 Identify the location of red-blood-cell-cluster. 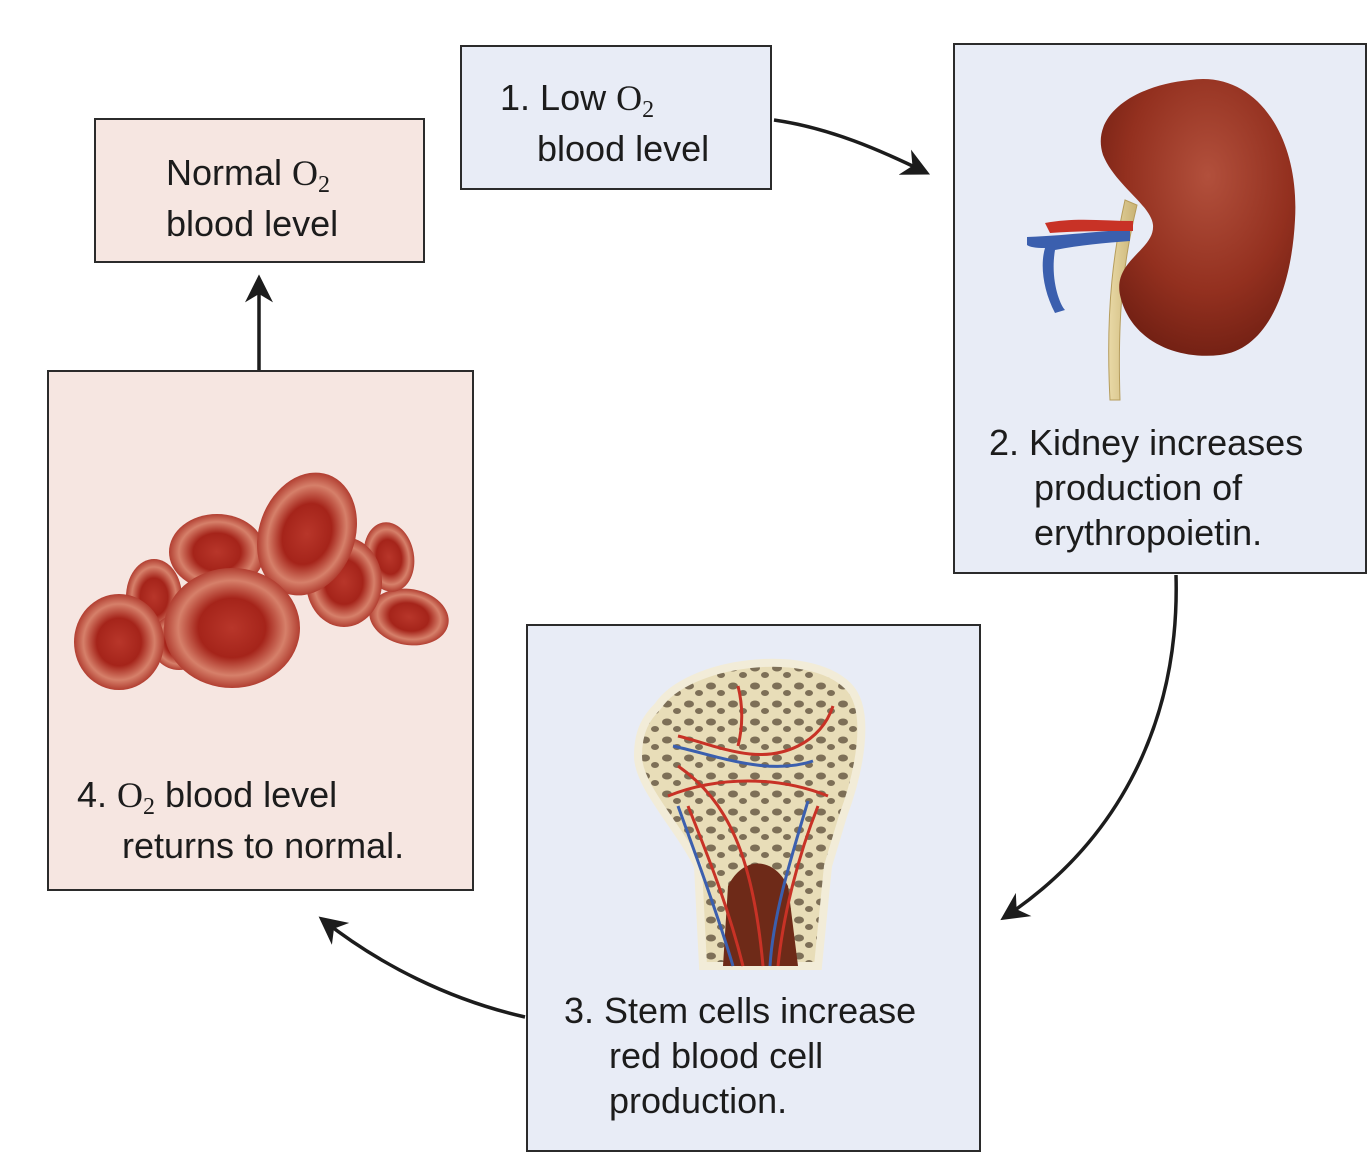
(261, 581).